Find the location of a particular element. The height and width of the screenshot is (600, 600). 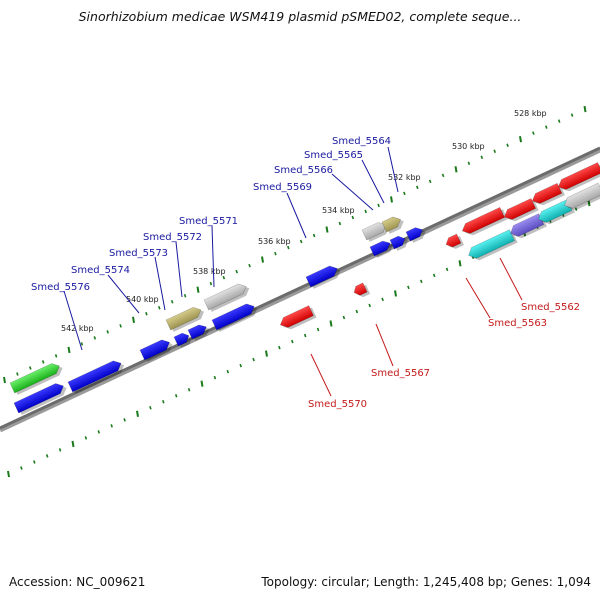

gene-label-forward: Smed_5569 is located at coordinates (282, 187).